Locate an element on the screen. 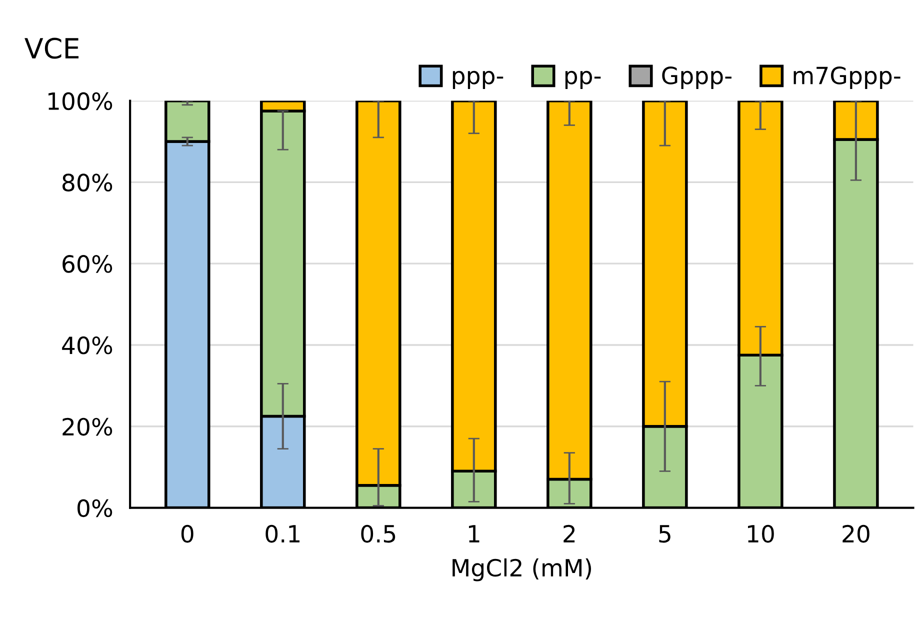 The width and height of the screenshot is (916, 630). legend-label: pp- is located at coordinates (583, 79).